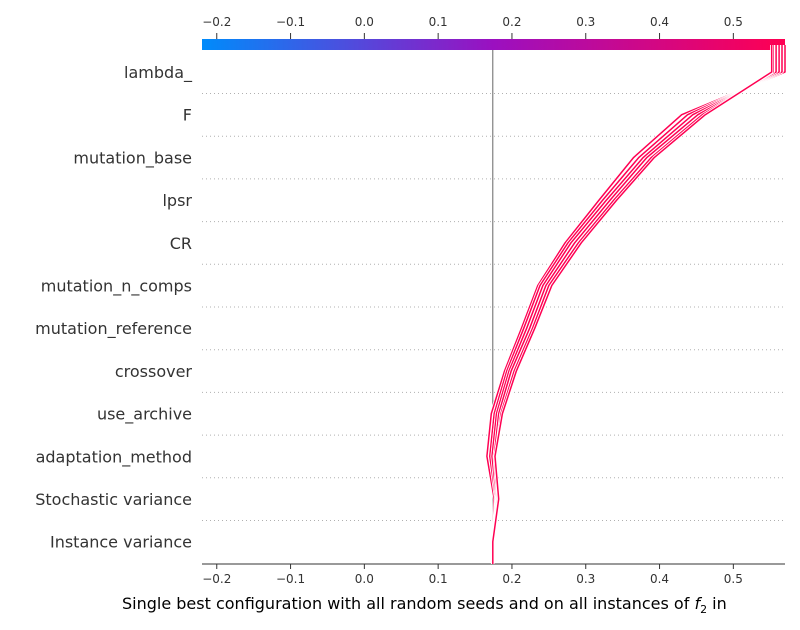  Describe the element at coordinates (290, 579) in the screenshot. I see `bottom-tick-label: −0.1` at that location.